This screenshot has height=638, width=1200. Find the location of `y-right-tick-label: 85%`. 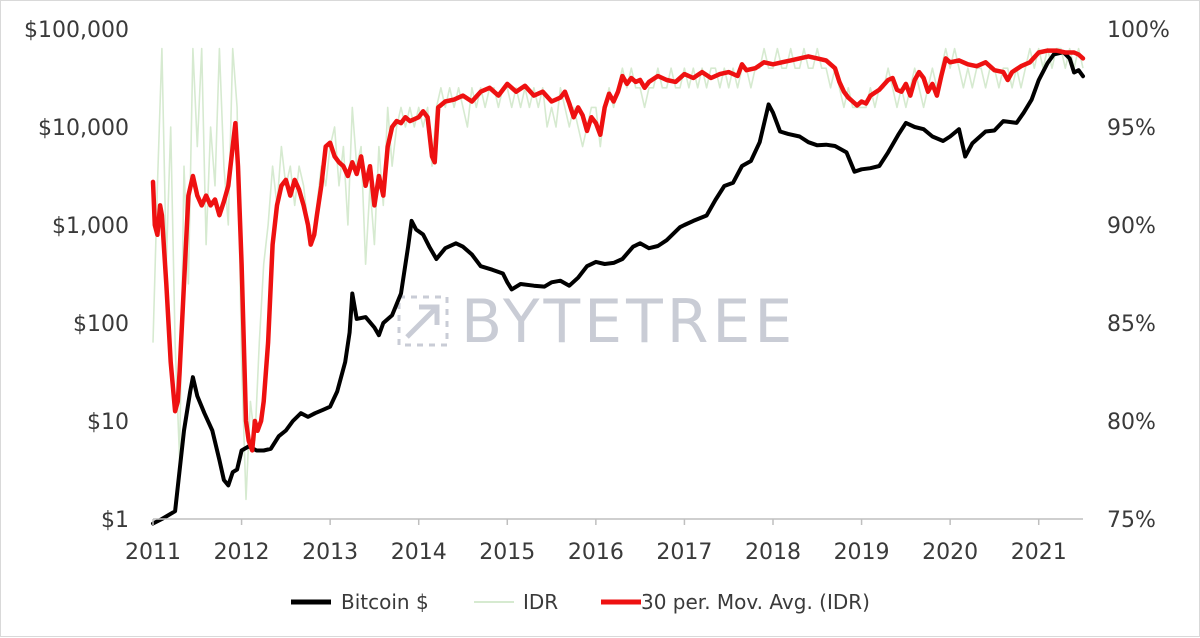

y-right-tick-label: 85% is located at coordinates (1131, 324).